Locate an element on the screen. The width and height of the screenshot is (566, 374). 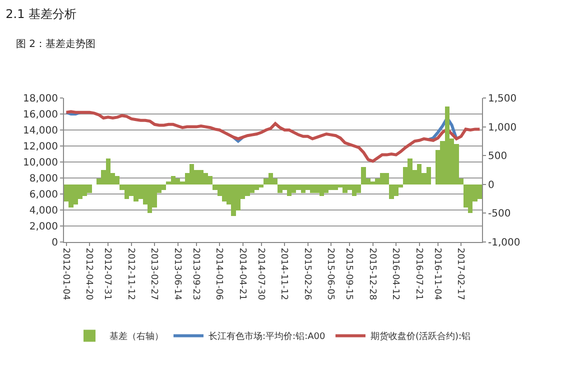
y2-tick-label: -500 is located at coordinates (499, 214).